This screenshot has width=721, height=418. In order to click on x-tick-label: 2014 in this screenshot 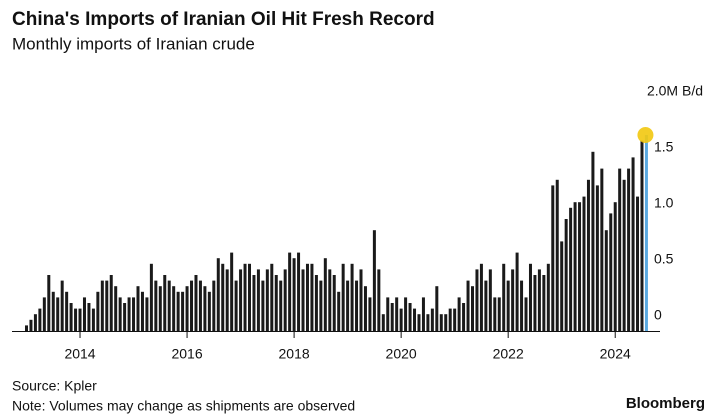, I will do `click(79, 354)`.